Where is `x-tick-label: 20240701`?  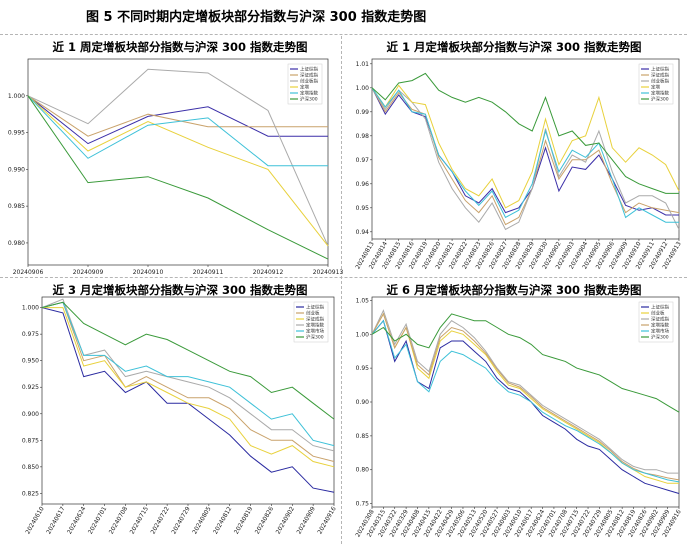
x-tick-label: 20240701 is located at coordinates (97, 520).